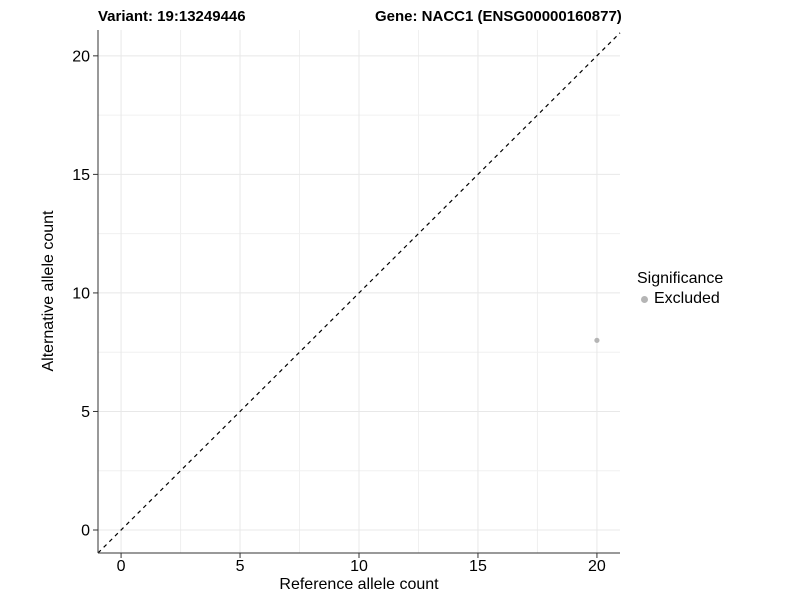  What do you see at coordinates (48, 291) in the screenshot?
I see `y-axis-title: Alternative allele count` at bounding box center [48, 291].